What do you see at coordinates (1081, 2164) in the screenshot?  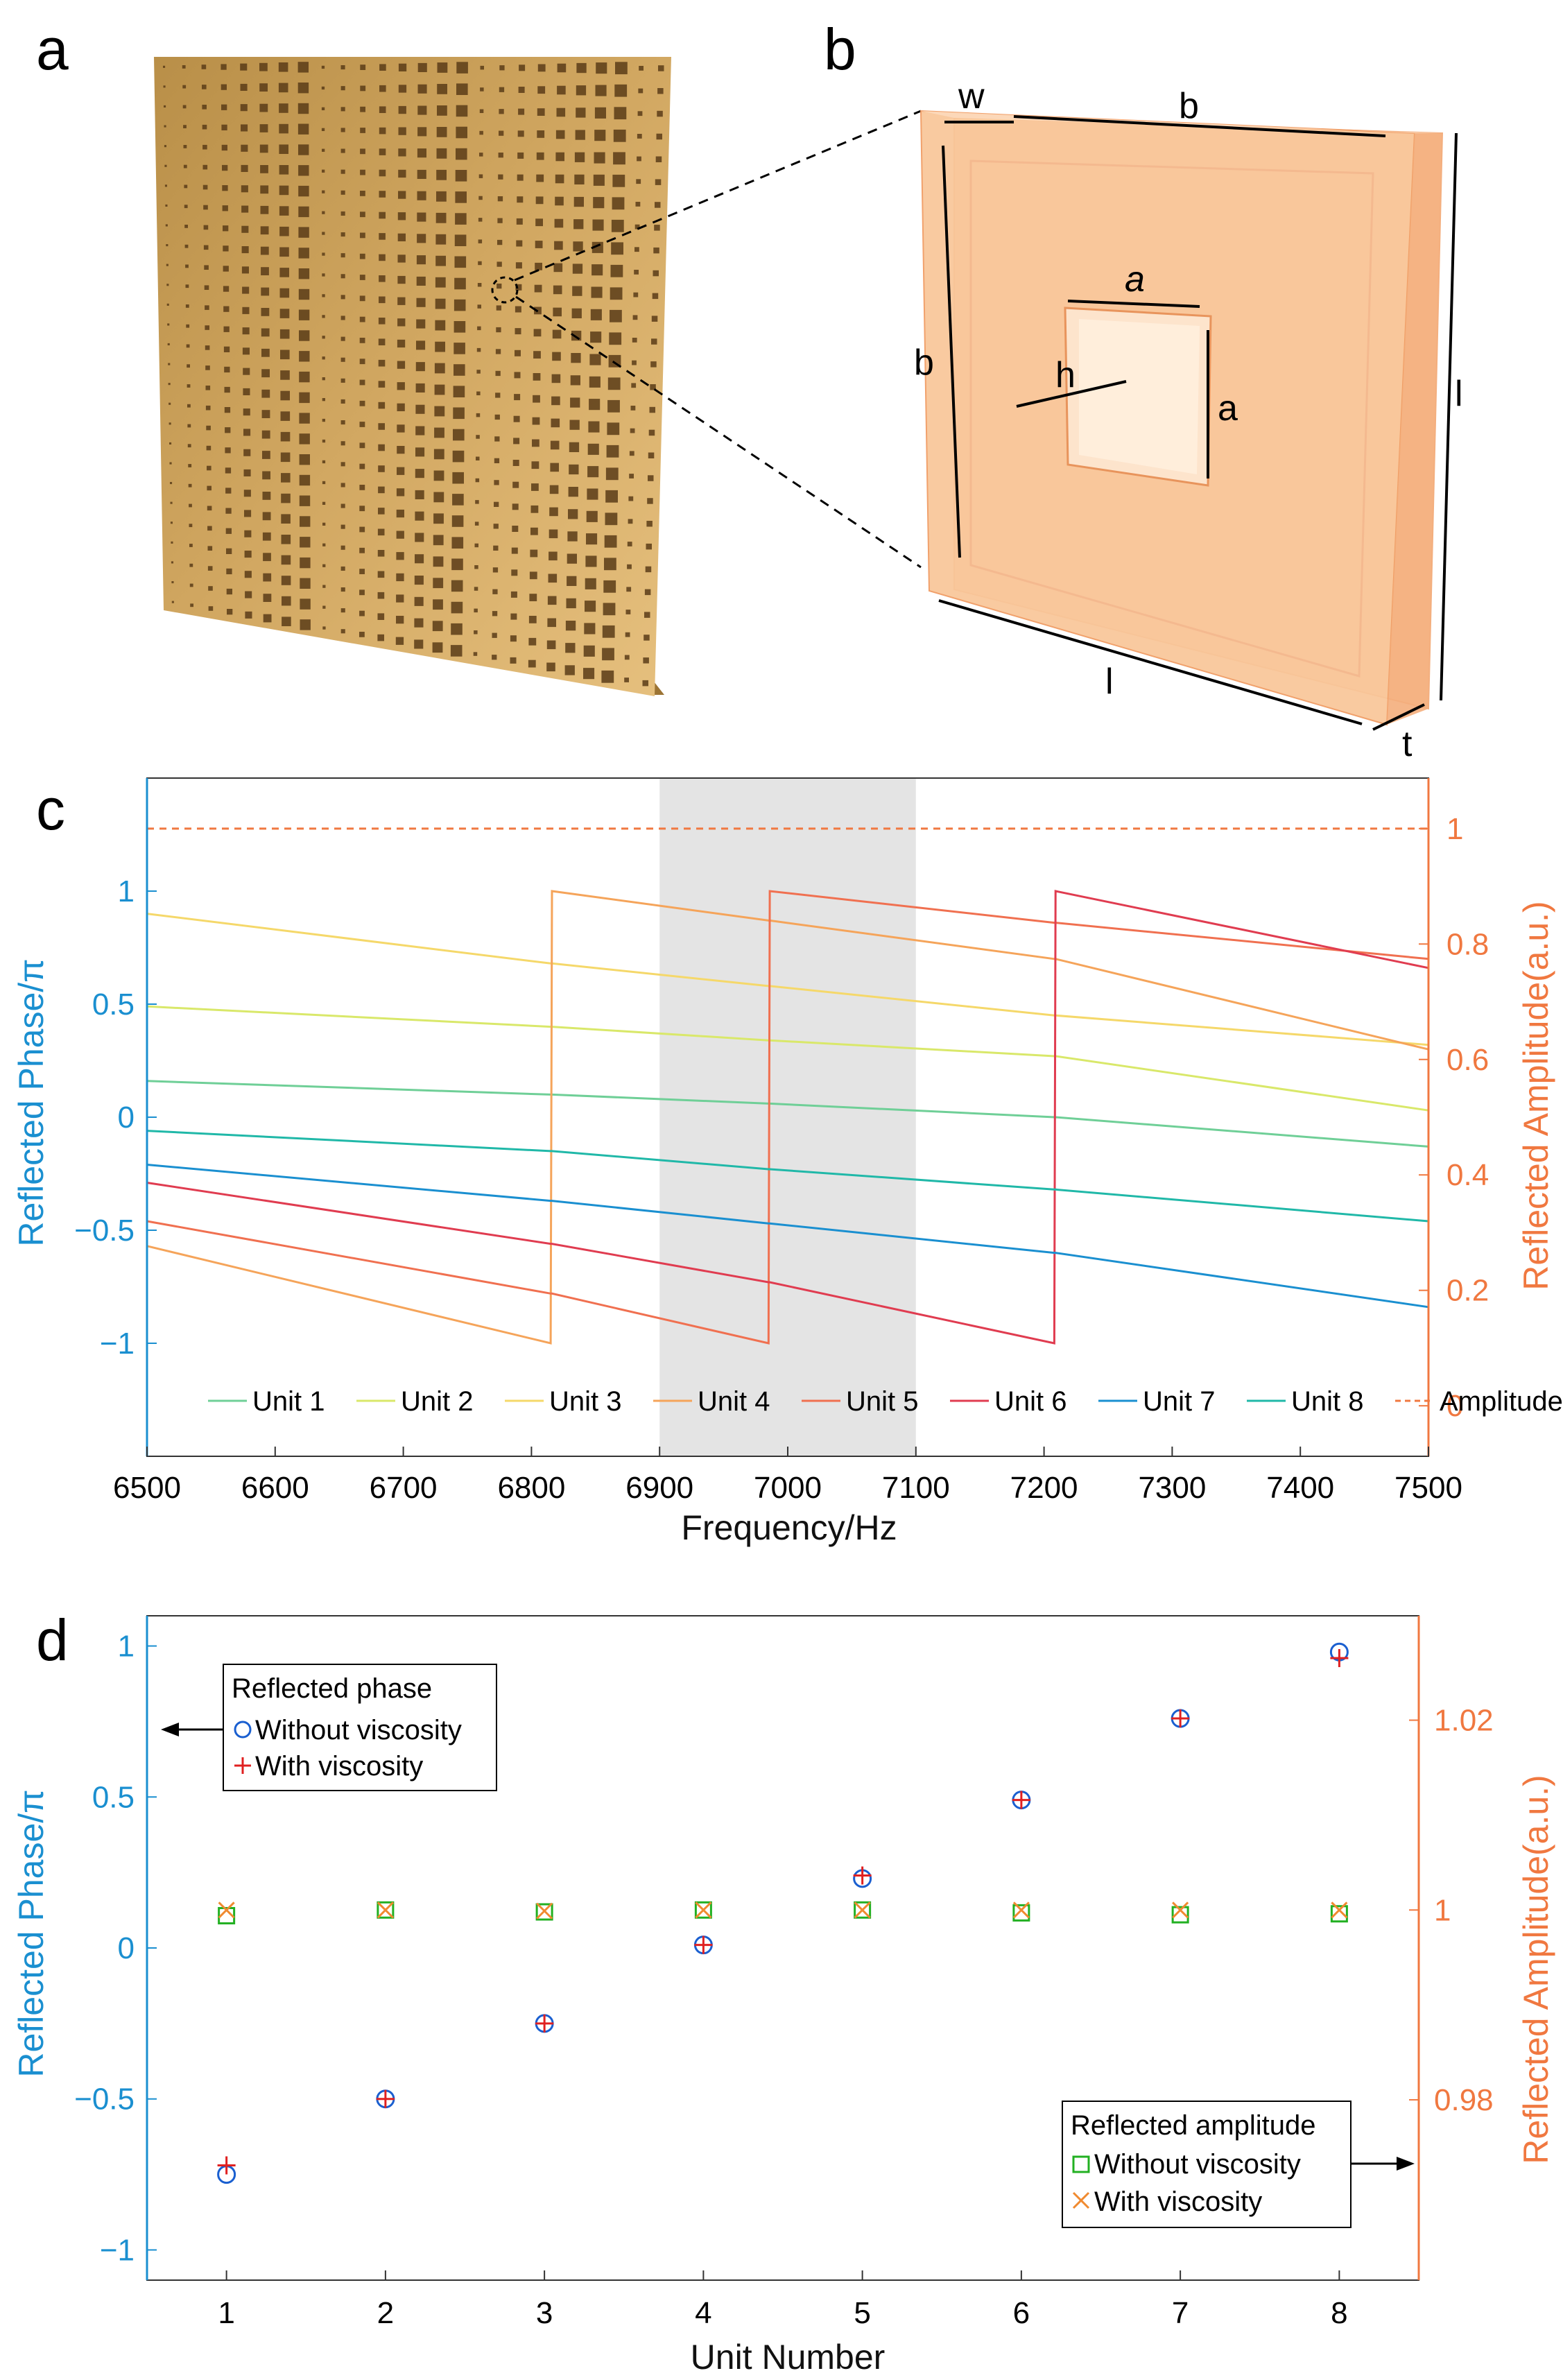 I see `amp-legend-marker-without` at bounding box center [1081, 2164].